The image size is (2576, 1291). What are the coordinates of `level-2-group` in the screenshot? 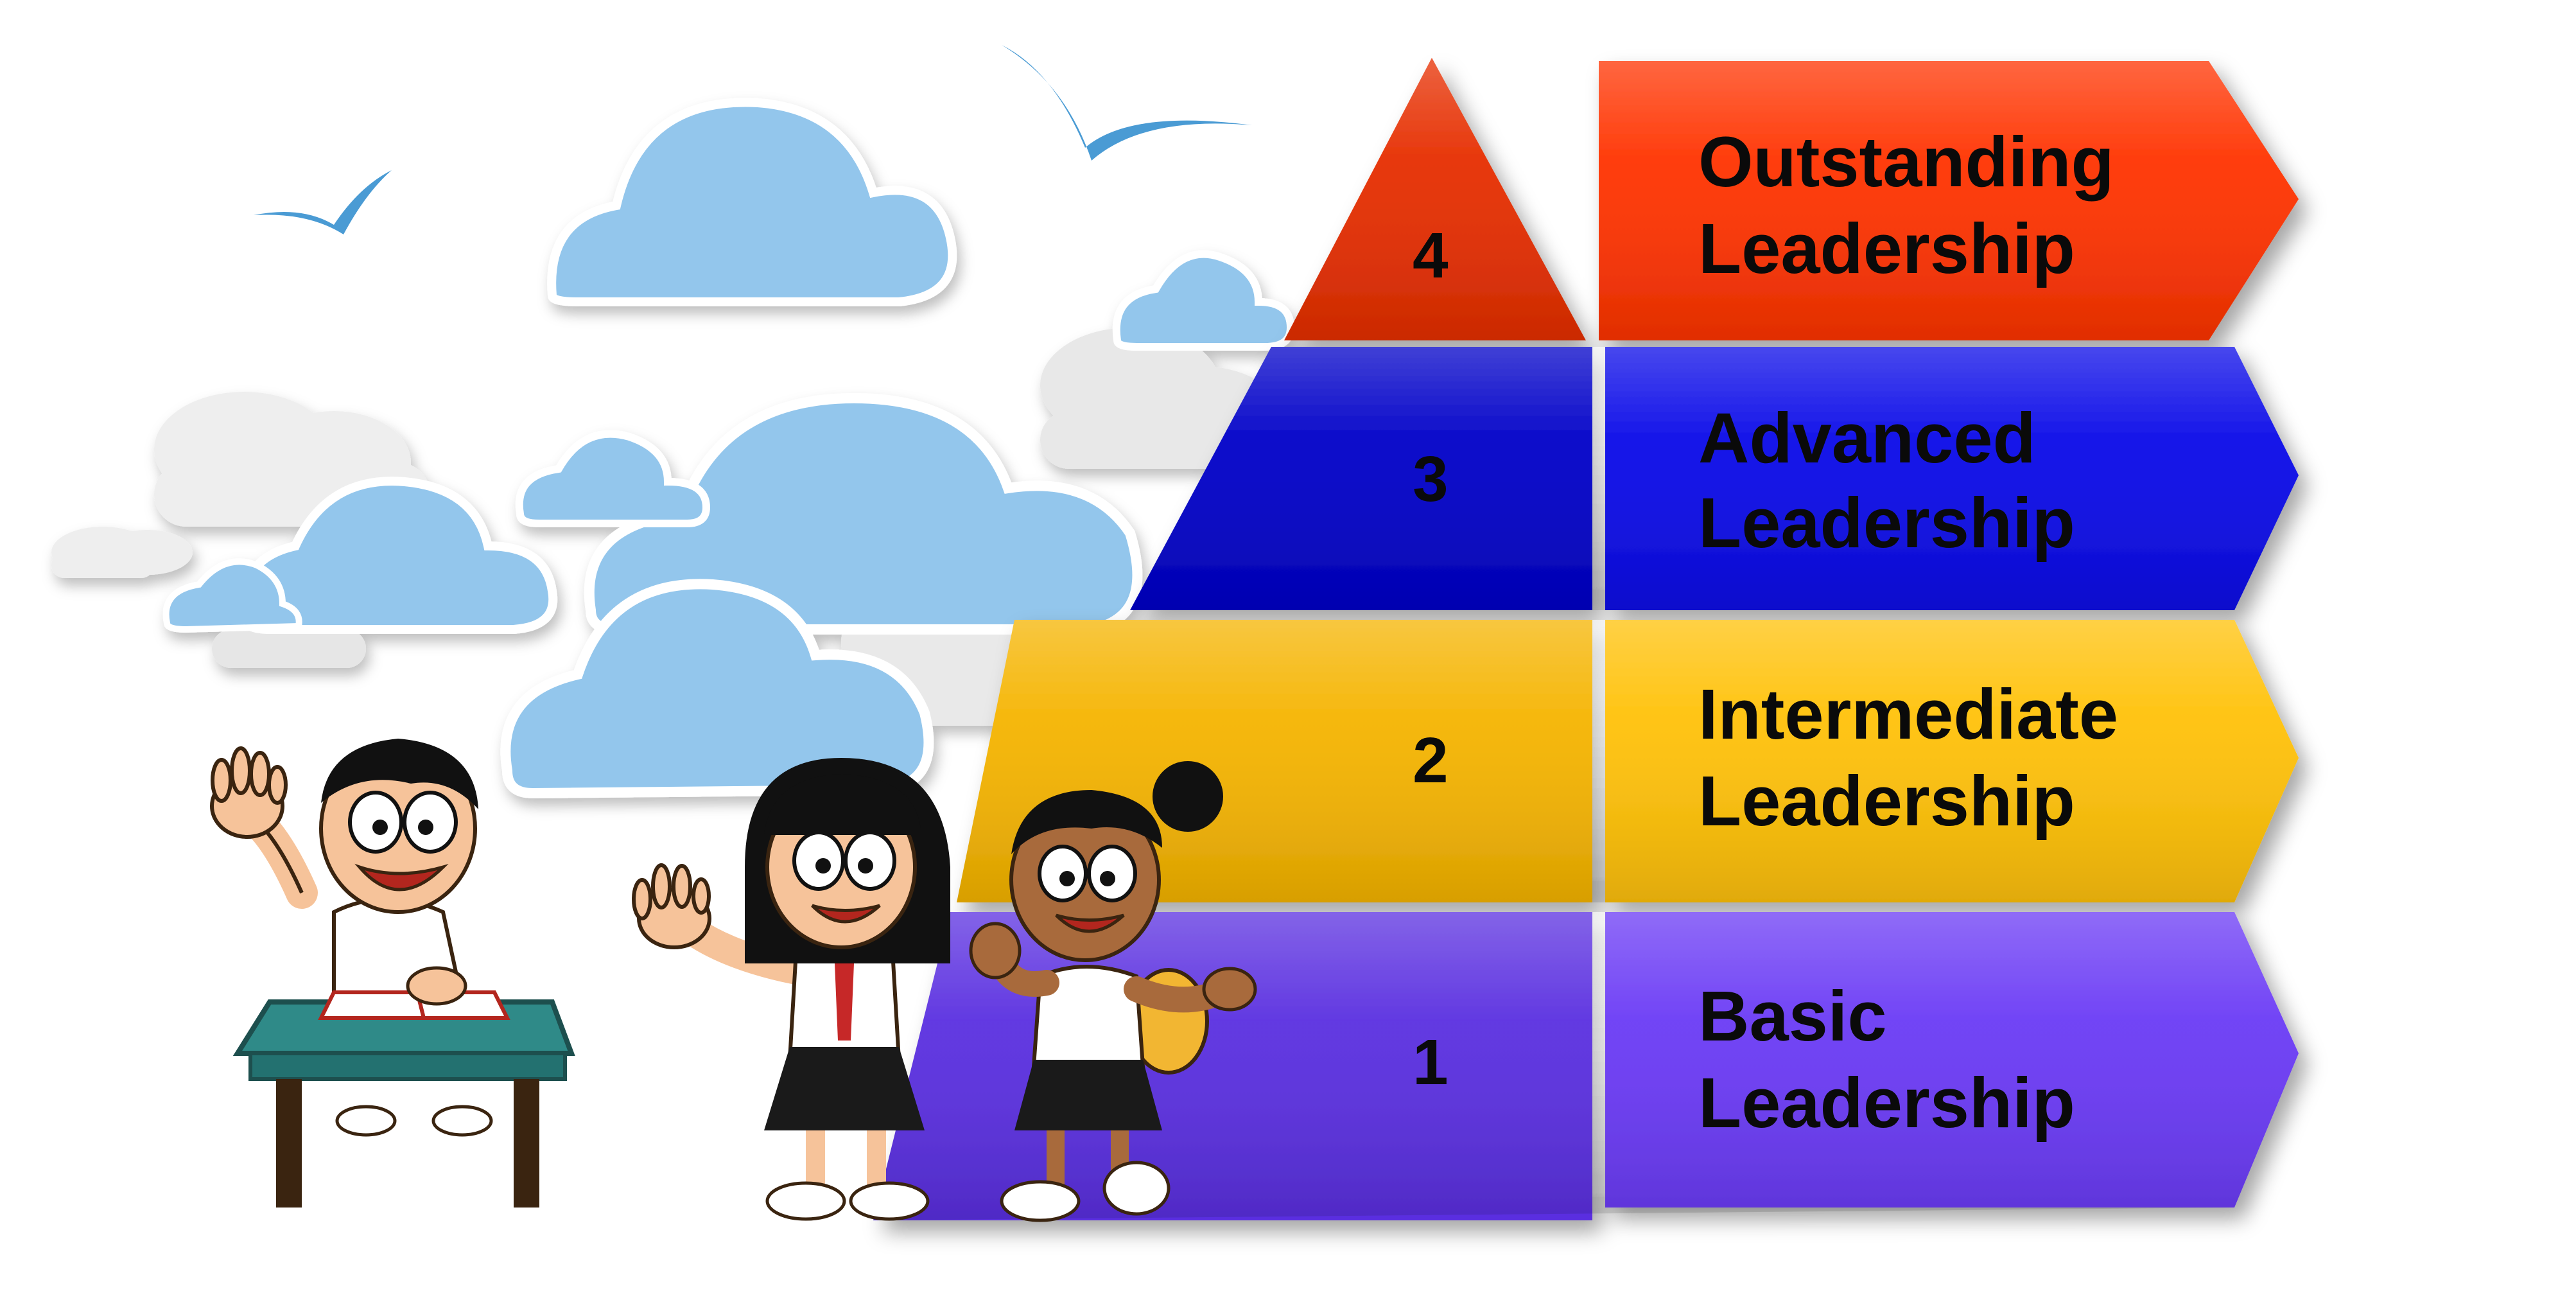 It's located at (1628, 761).